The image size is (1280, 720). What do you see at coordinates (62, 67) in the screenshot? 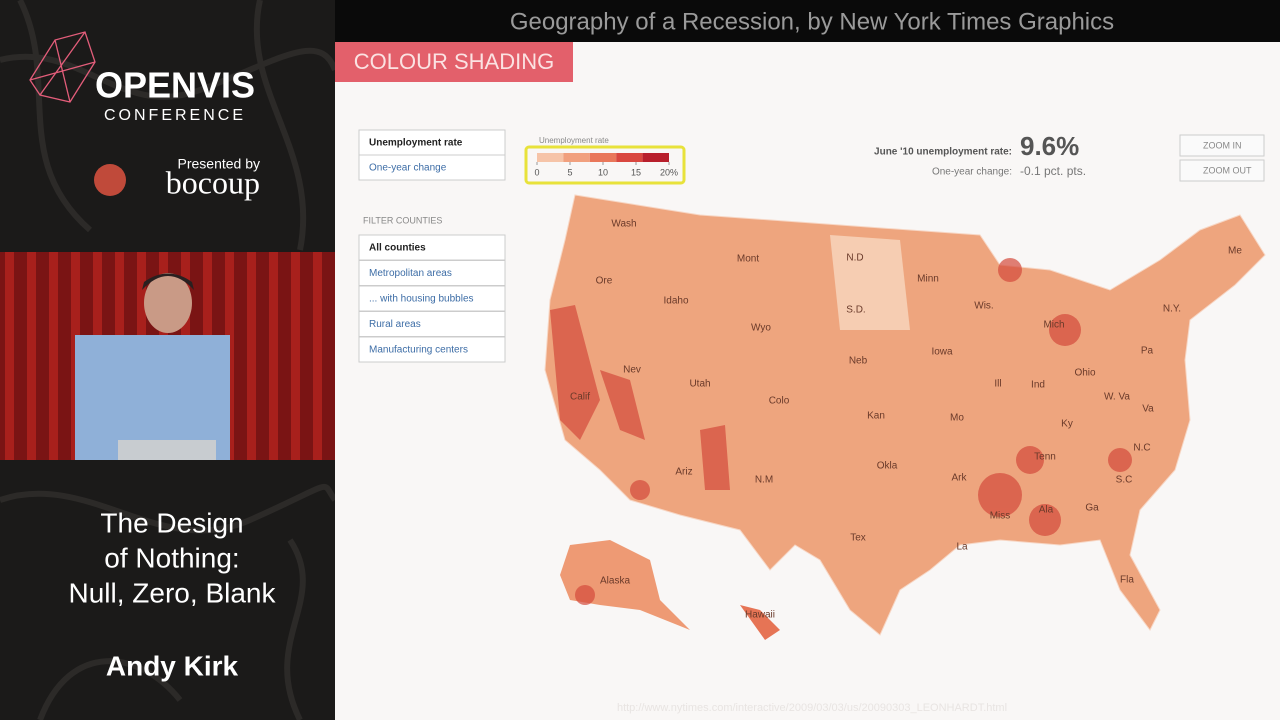
I see `logo-mark` at bounding box center [62, 67].